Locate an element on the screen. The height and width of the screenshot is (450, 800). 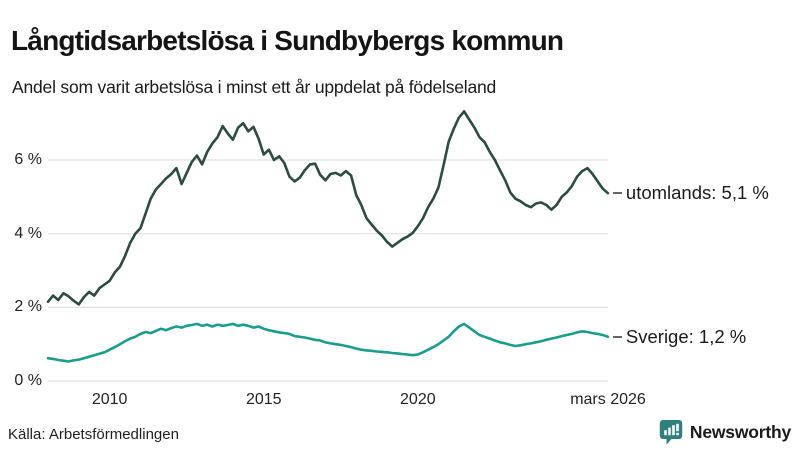
series-label-utomlands: utomlands: 5,1 % is located at coordinates (690, 193).